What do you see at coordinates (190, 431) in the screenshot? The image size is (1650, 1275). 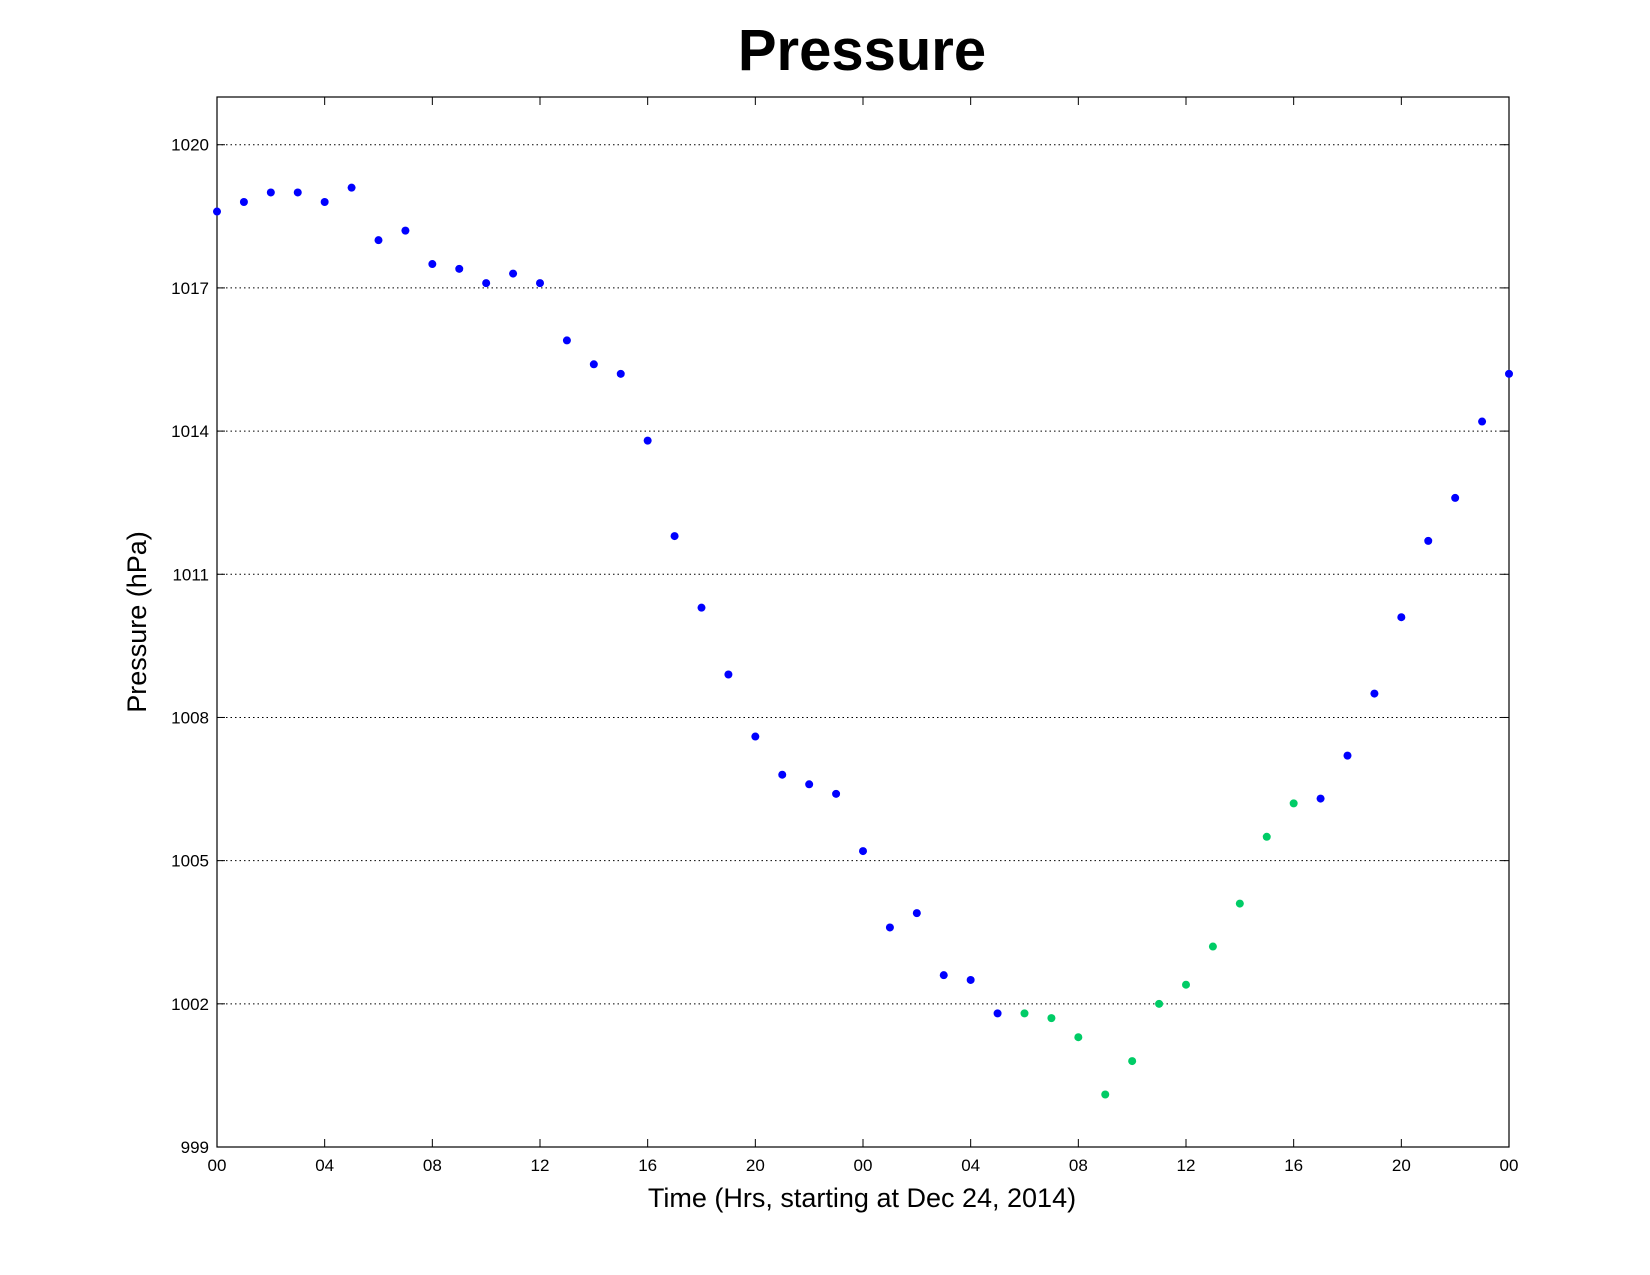 I see `y-tick-label: 1014` at bounding box center [190, 431].